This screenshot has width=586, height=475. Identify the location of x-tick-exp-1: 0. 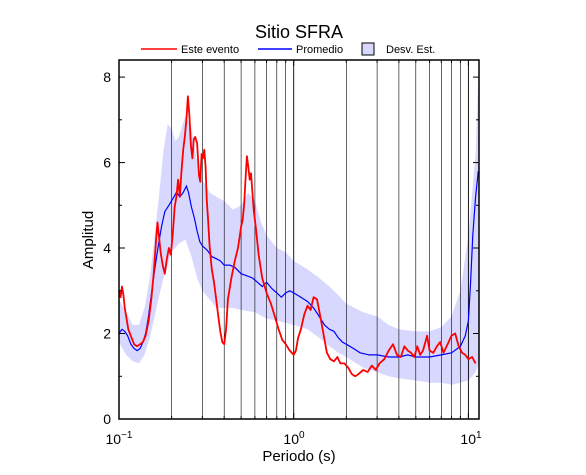
(302, 435).